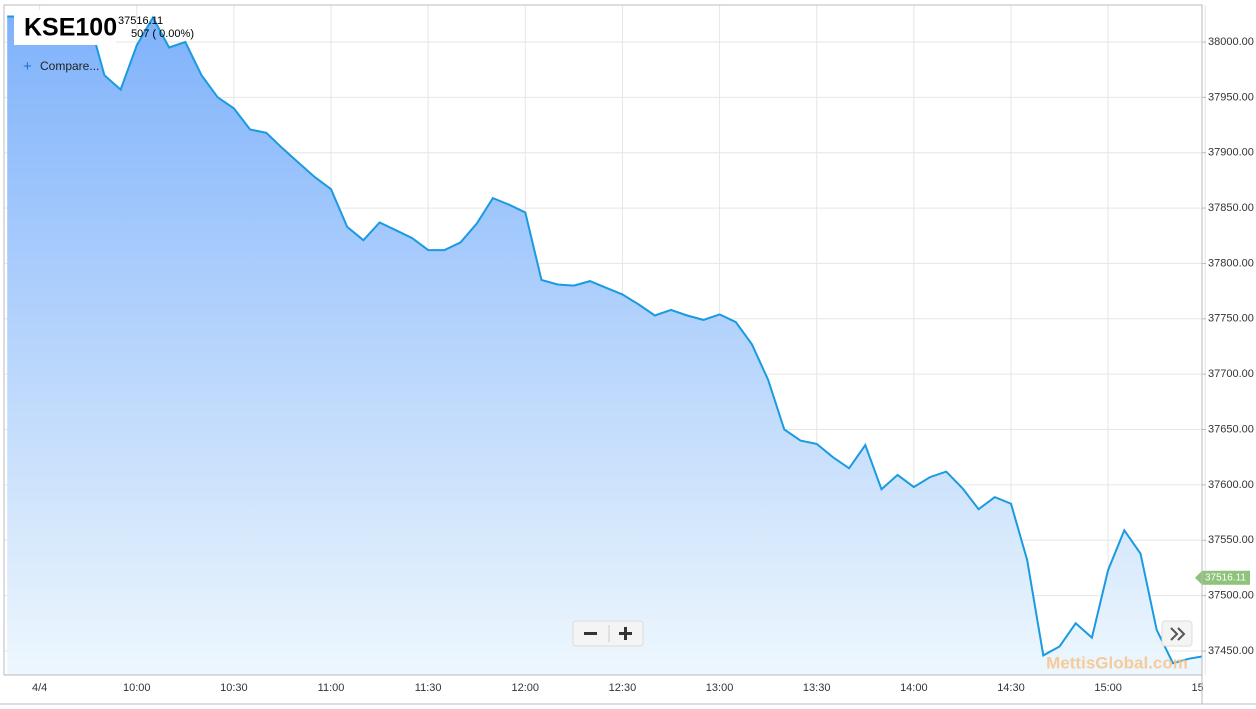  What do you see at coordinates (623, 688) in the screenshot?
I see `x-tick-label: 12:30` at bounding box center [623, 688].